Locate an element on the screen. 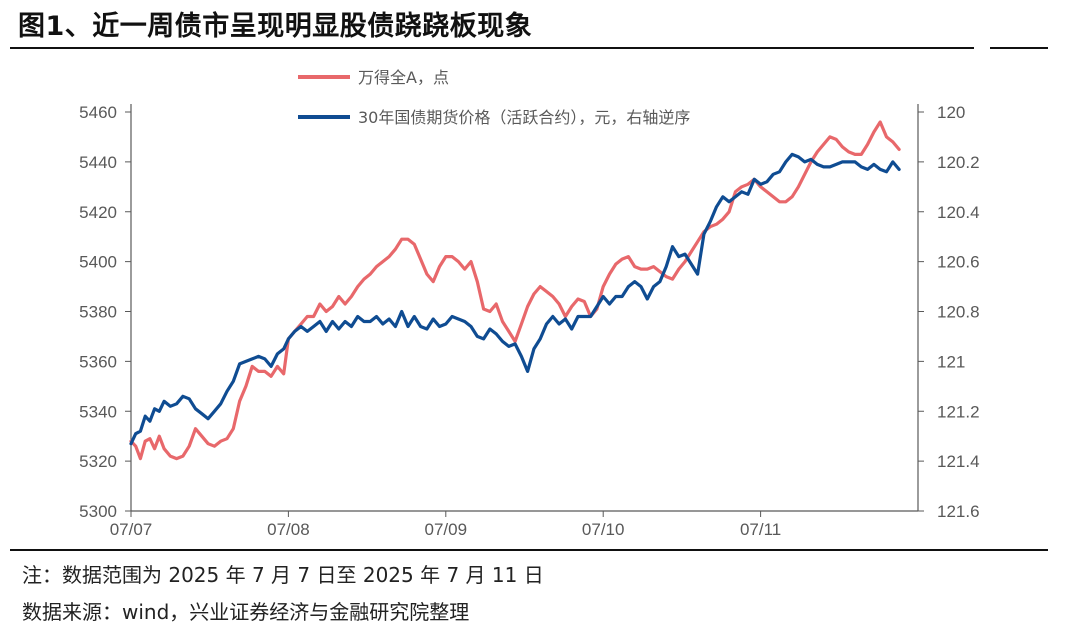 This screenshot has height=633, width=1080. right-tick-label: 121.6 is located at coordinates (958, 511).